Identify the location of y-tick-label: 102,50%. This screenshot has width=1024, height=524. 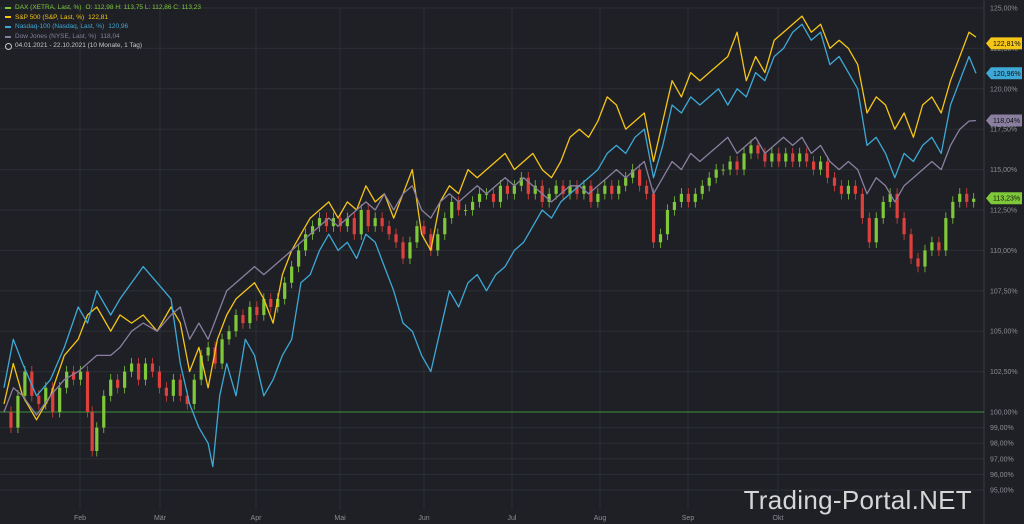
(1004, 372).